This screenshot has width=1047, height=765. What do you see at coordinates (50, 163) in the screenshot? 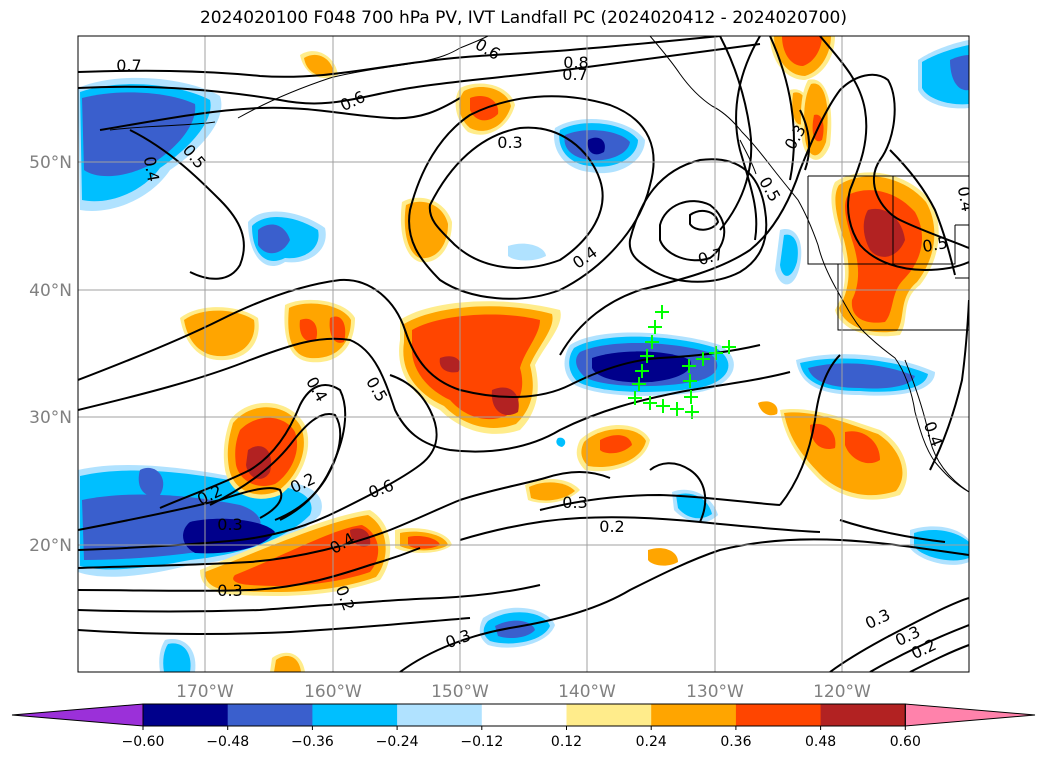
I see `lat-tick: 50°N` at bounding box center [50, 163].